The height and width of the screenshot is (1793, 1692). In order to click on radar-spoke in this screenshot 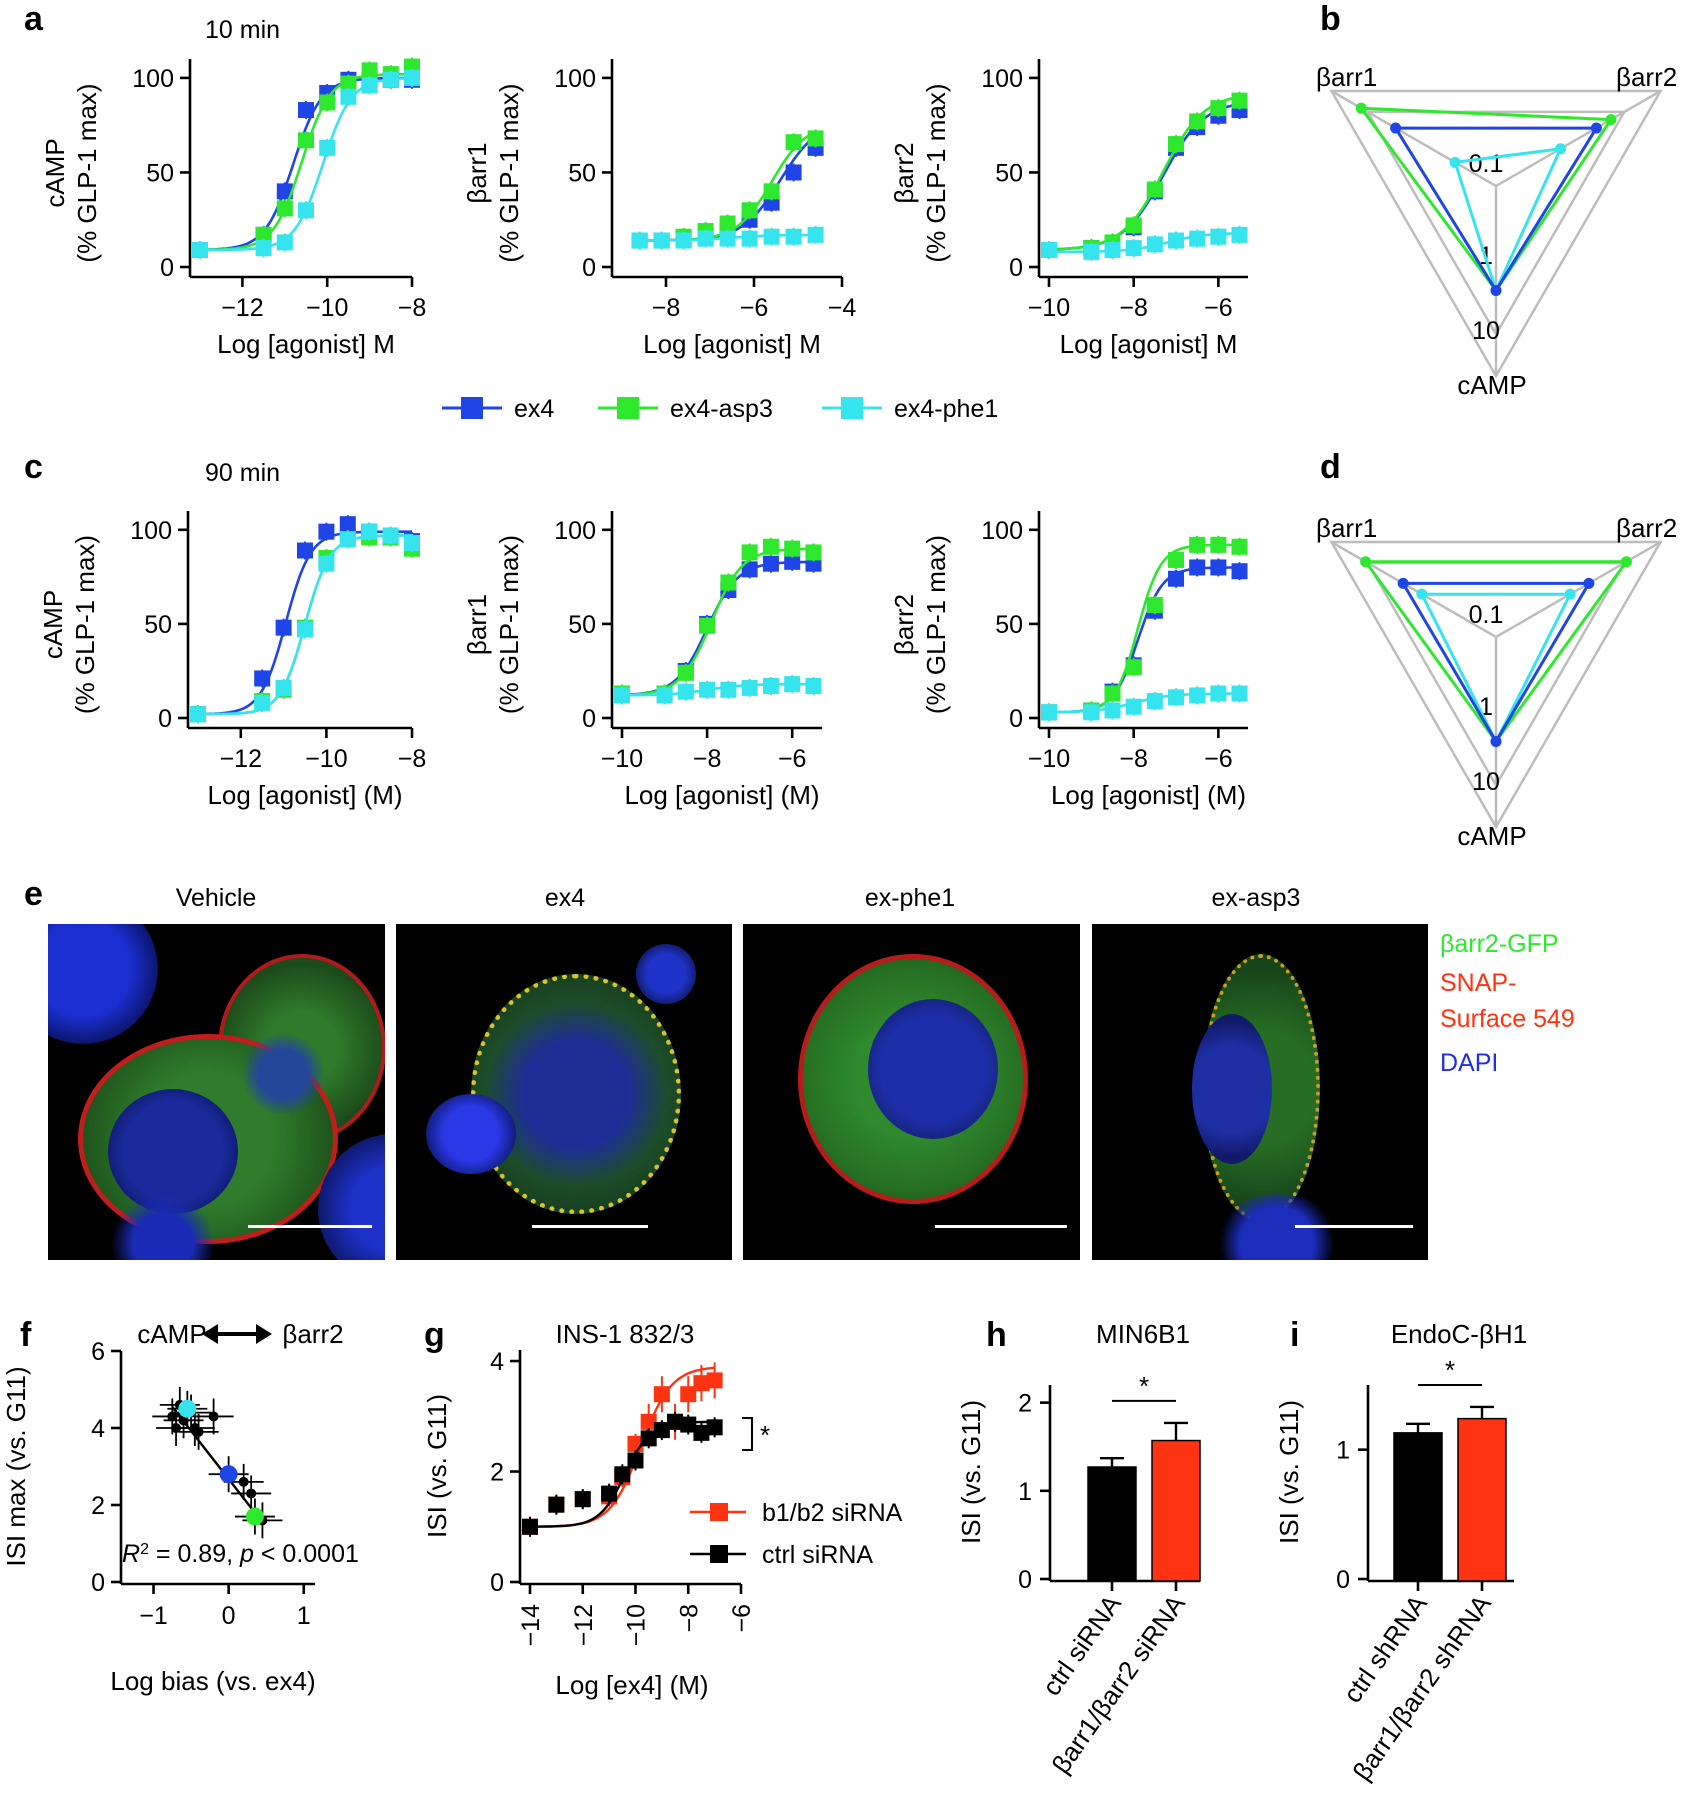, I will do `click(1578, 589)`.